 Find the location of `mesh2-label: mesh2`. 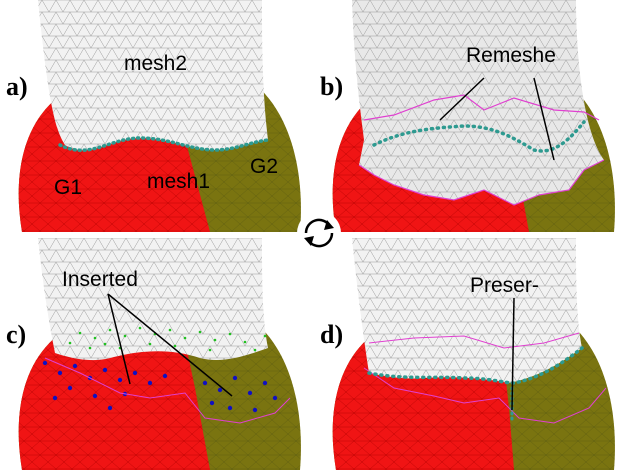

mesh2-label: mesh2 is located at coordinates (156, 63).